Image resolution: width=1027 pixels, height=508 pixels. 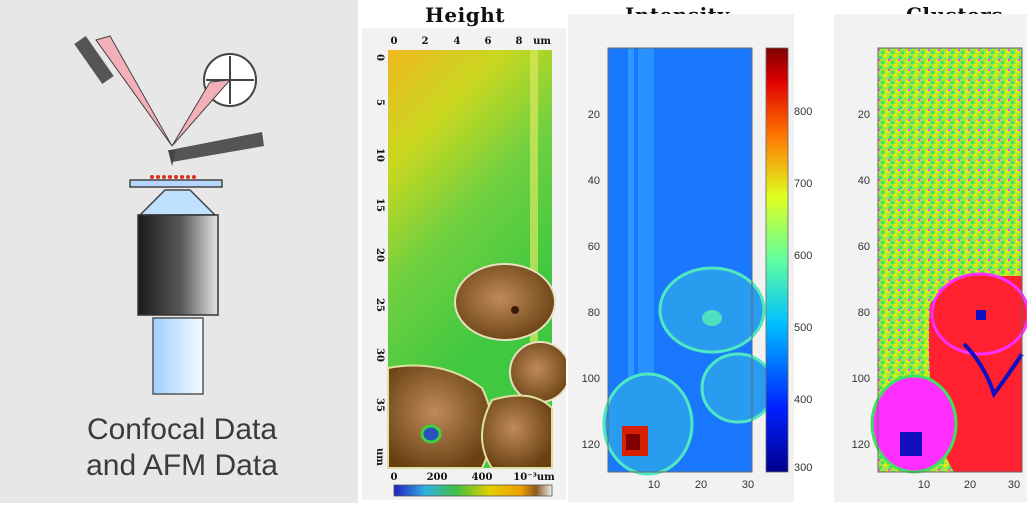 I want to click on intensity-colorbar-labels: 800 700 600 500 400 300, so click(x=814, y=251).